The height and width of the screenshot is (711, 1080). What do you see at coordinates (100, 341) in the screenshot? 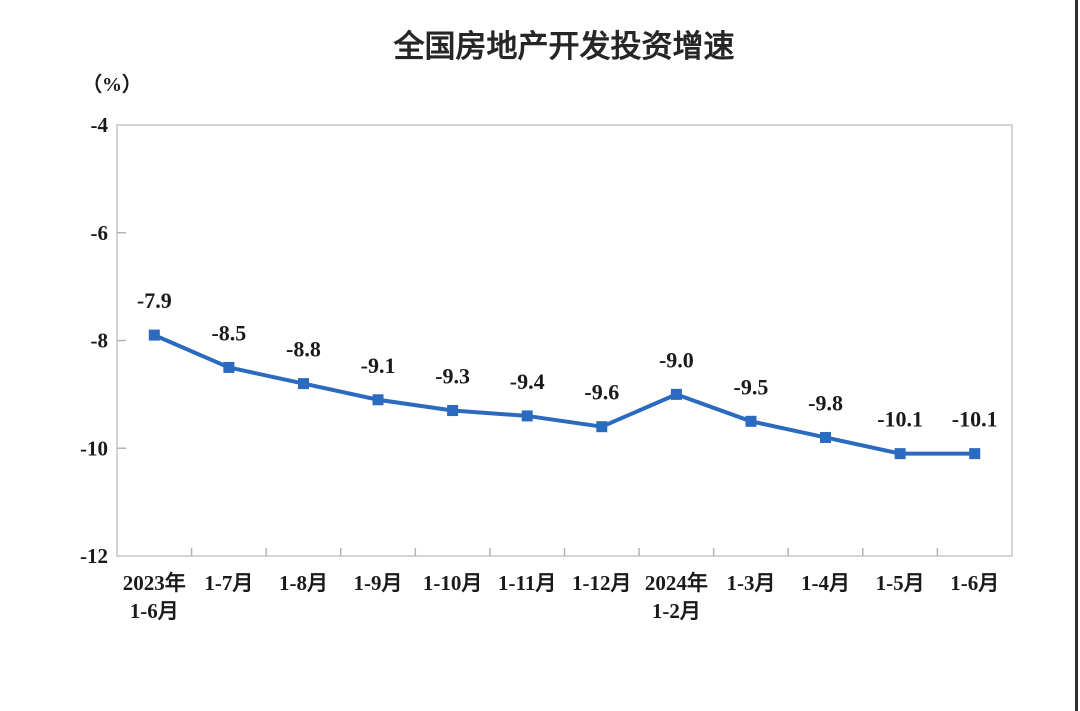
I see `y-axis-tick-label: -8` at bounding box center [100, 341].